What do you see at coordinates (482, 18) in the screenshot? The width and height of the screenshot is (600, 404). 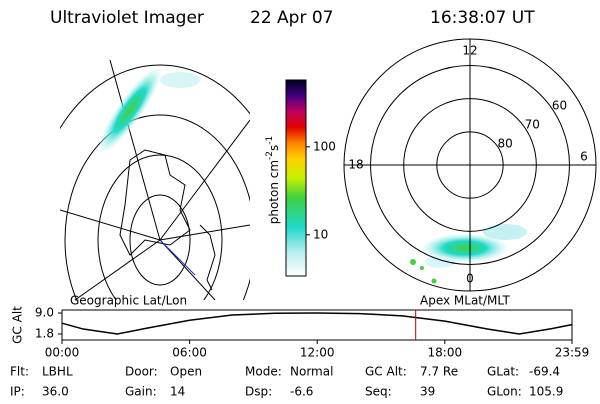 I see `time: 16:38:07 UT` at bounding box center [482, 18].